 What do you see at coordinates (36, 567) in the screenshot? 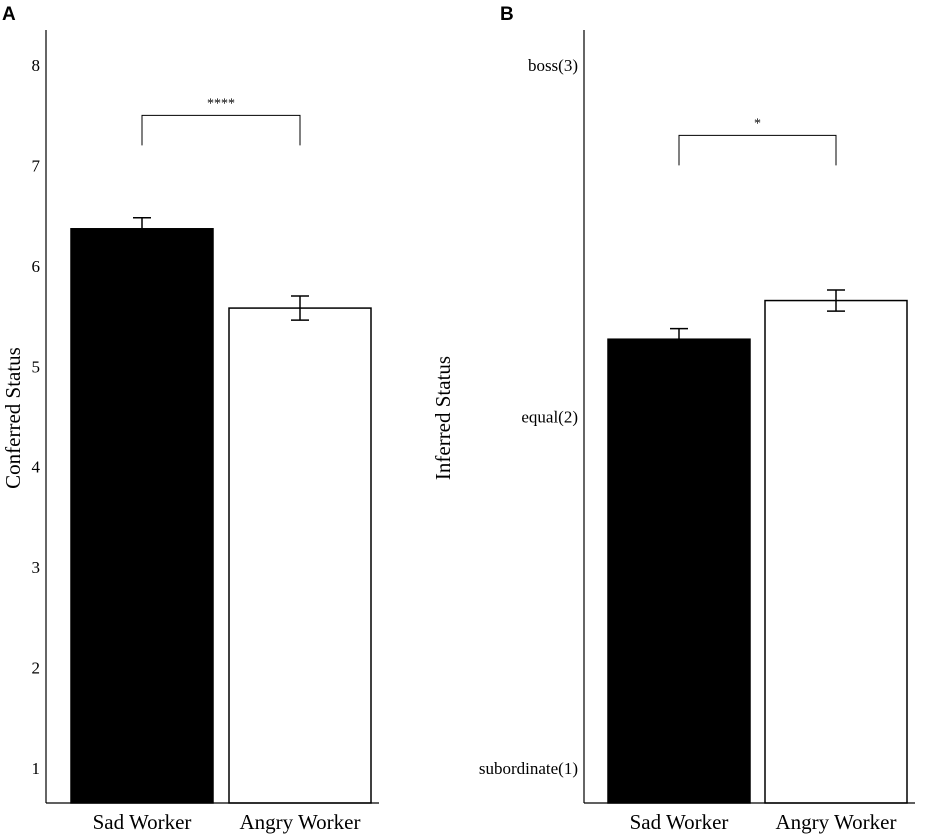
I see `y-tick-label: 3` at bounding box center [36, 567].